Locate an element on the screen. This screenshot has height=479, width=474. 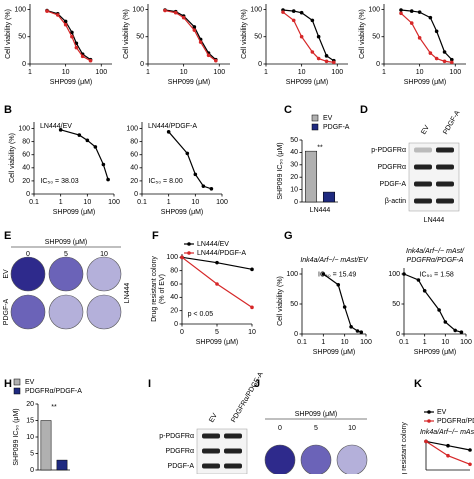
plate-column-label: 0 is located at coordinates (28, 254).